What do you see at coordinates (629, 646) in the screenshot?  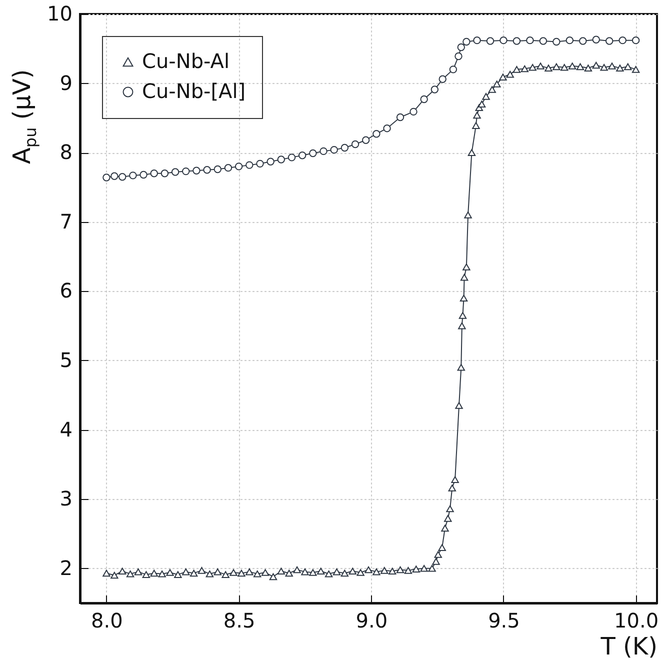 I see `x-axis-title: T (K)` at bounding box center [629, 646].